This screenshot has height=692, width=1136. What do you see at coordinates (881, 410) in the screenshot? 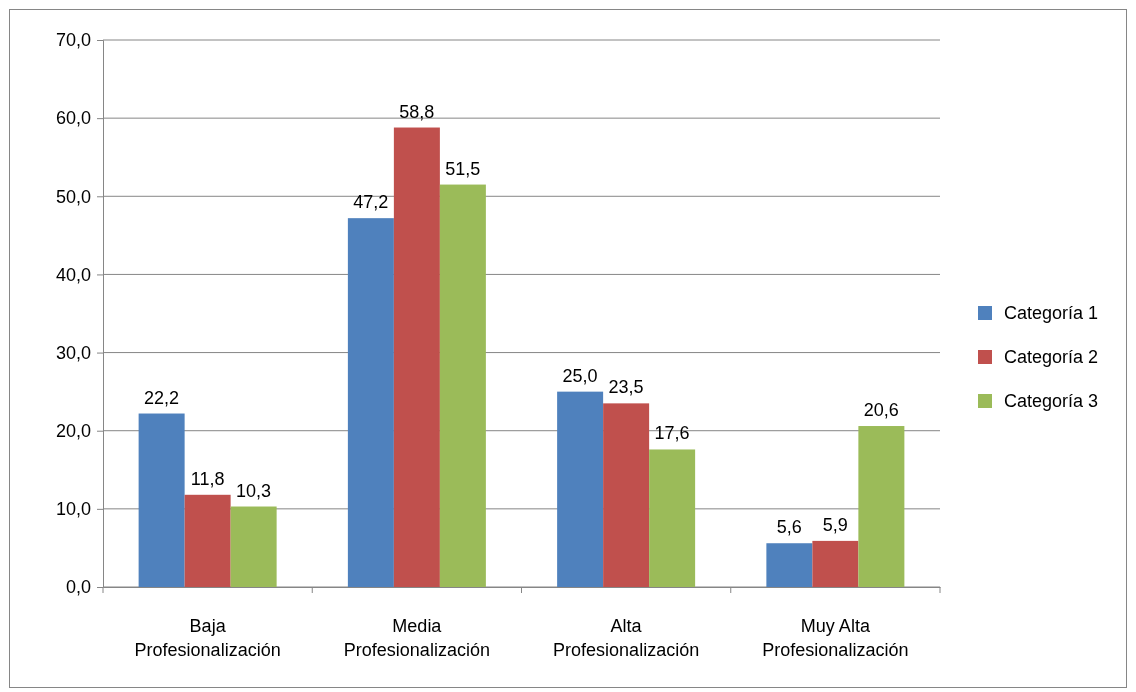
I see `data-label: 20,6` at bounding box center [881, 410].